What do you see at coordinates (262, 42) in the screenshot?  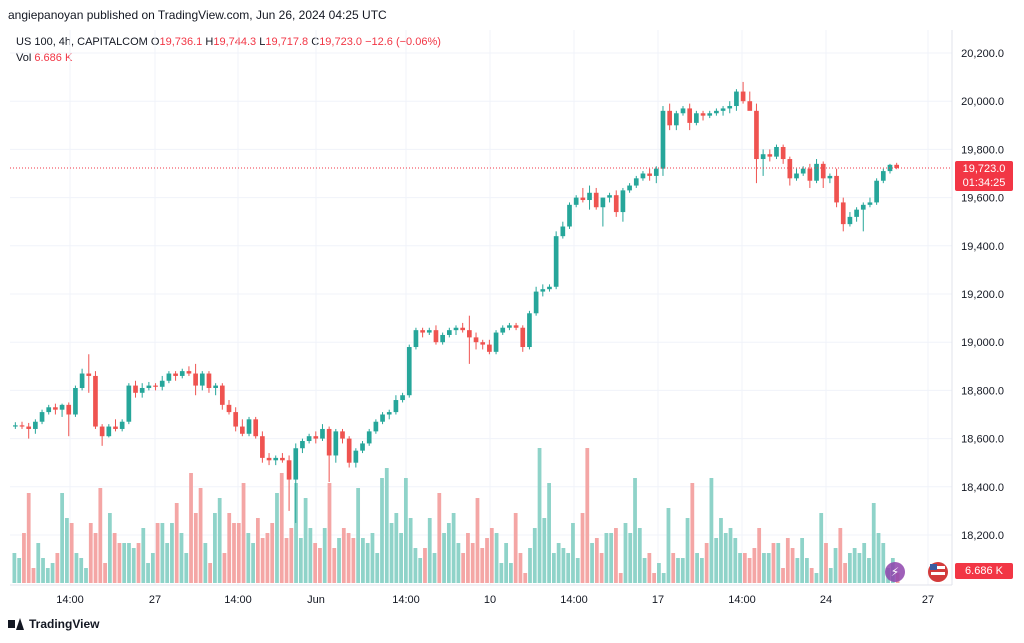 I see `low-label: L` at bounding box center [262, 42].